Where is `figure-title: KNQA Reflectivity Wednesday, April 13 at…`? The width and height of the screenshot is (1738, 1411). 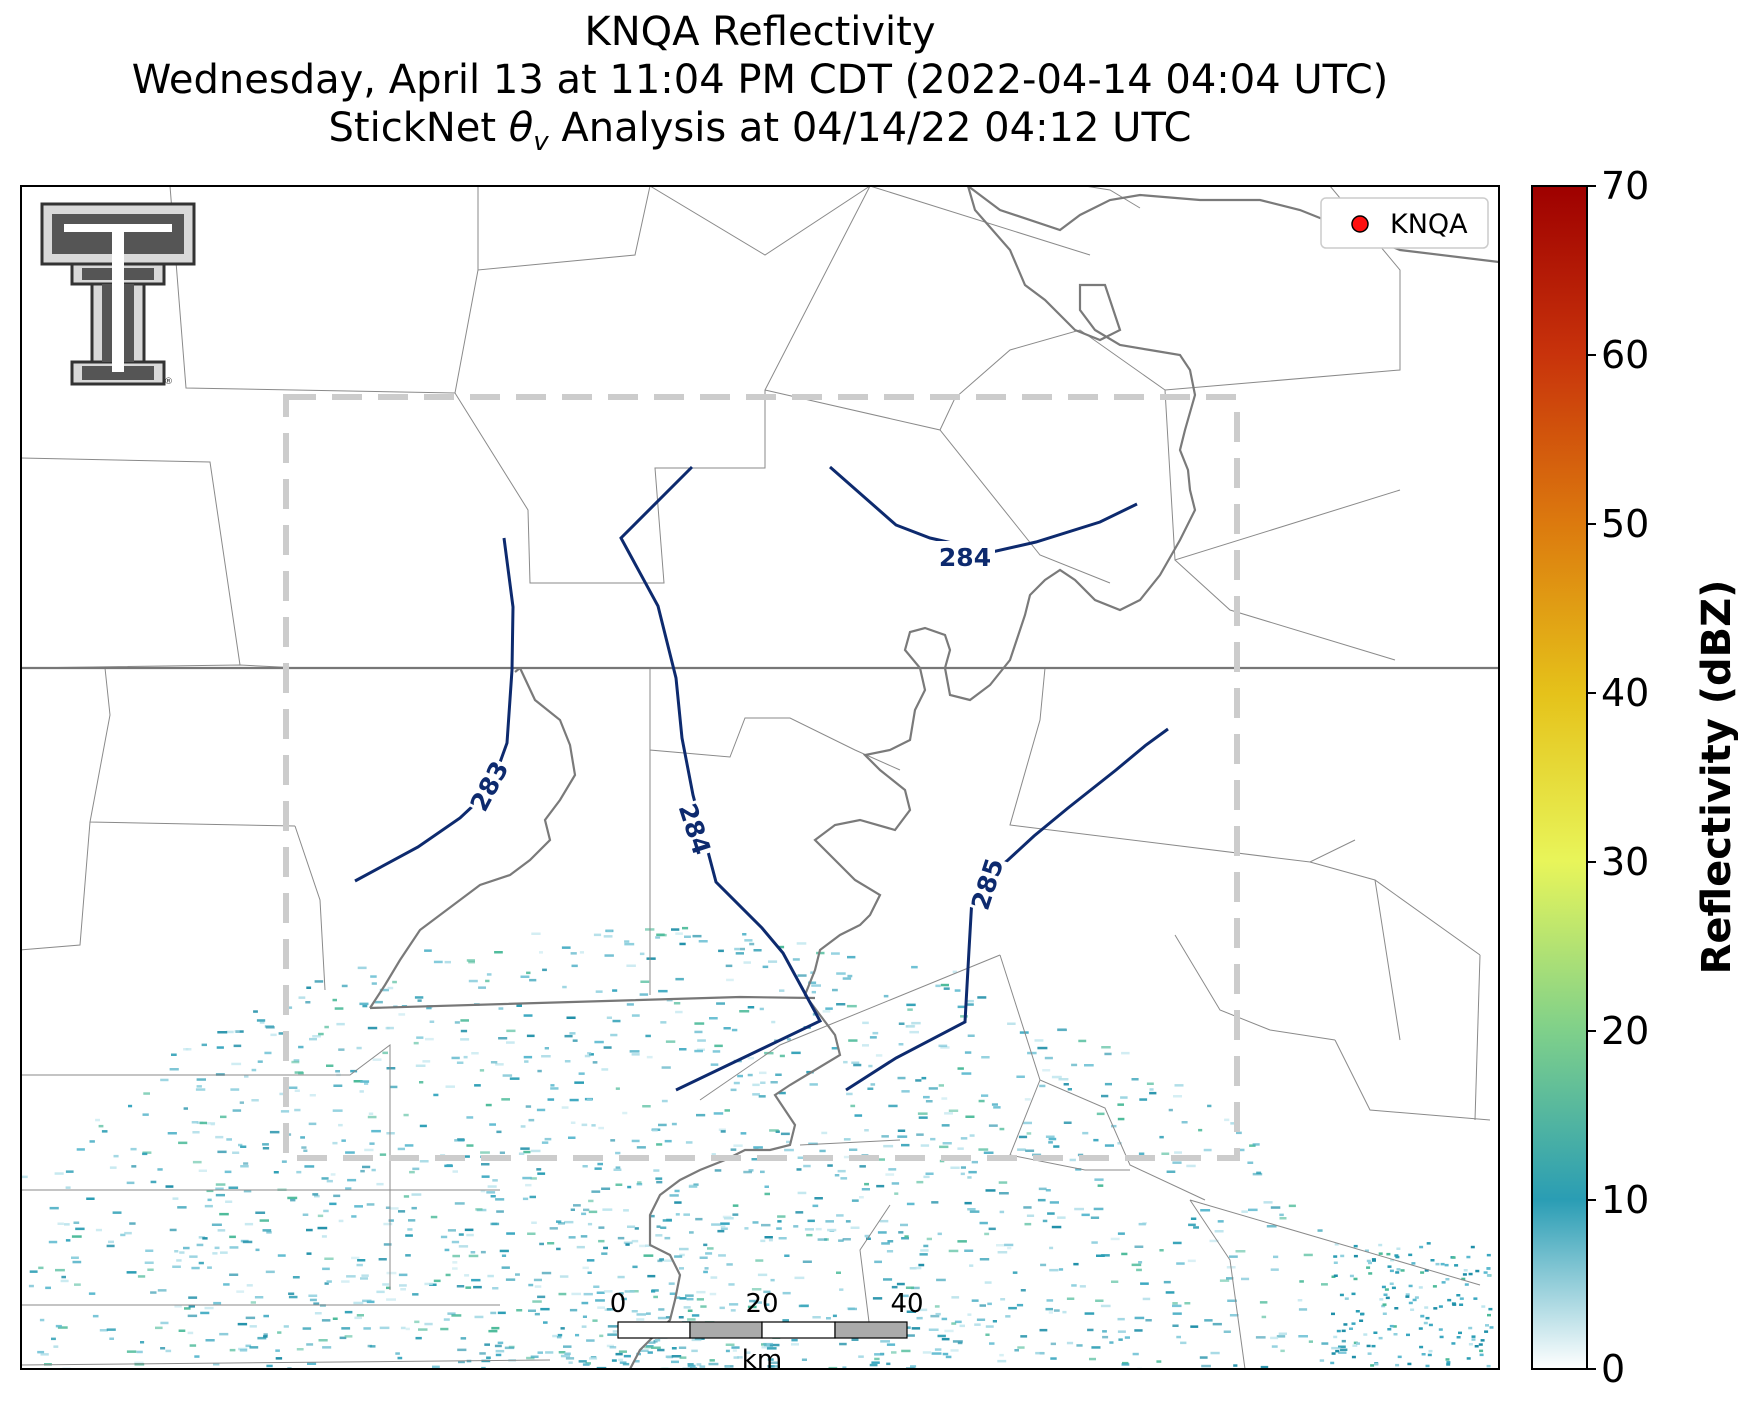 figure-title: KNQA Reflectivity Wednesday, April 13 at… is located at coordinates (760, 87).